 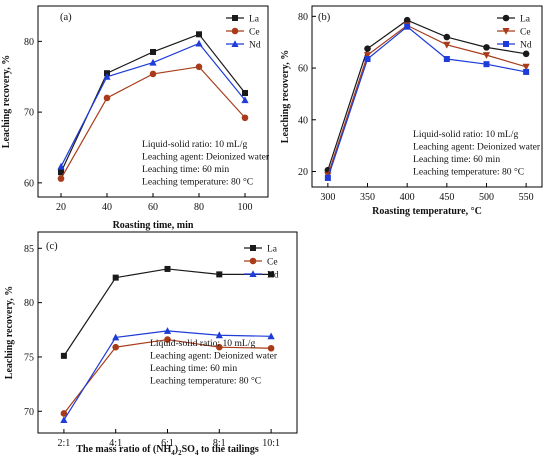 I want to click on x-axis-title: Roasting time, min, so click(x=153, y=225).